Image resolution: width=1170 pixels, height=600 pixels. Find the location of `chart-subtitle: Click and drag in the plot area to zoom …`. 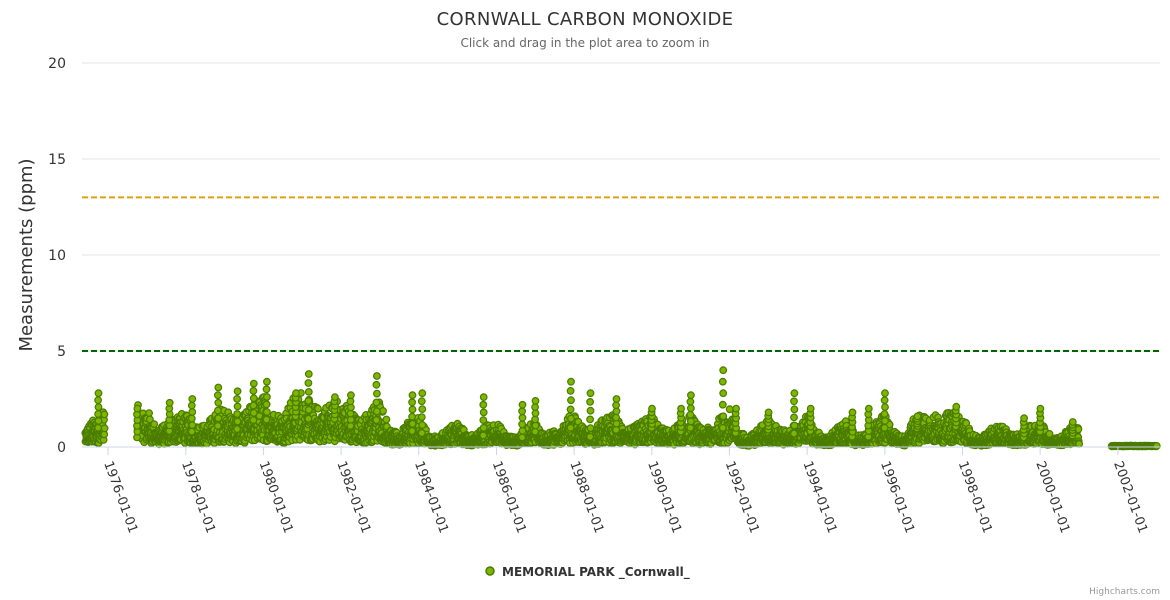

chart-subtitle: Click and drag in the plot area to zoom … is located at coordinates (584, 43).